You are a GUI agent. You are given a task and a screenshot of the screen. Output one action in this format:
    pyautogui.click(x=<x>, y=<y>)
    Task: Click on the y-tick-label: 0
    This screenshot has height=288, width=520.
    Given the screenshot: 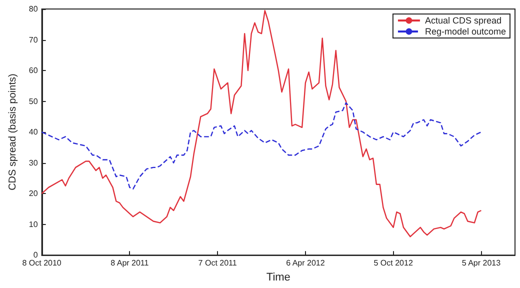 What is the action you would take?
    pyautogui.click(x=35, y=255)
    